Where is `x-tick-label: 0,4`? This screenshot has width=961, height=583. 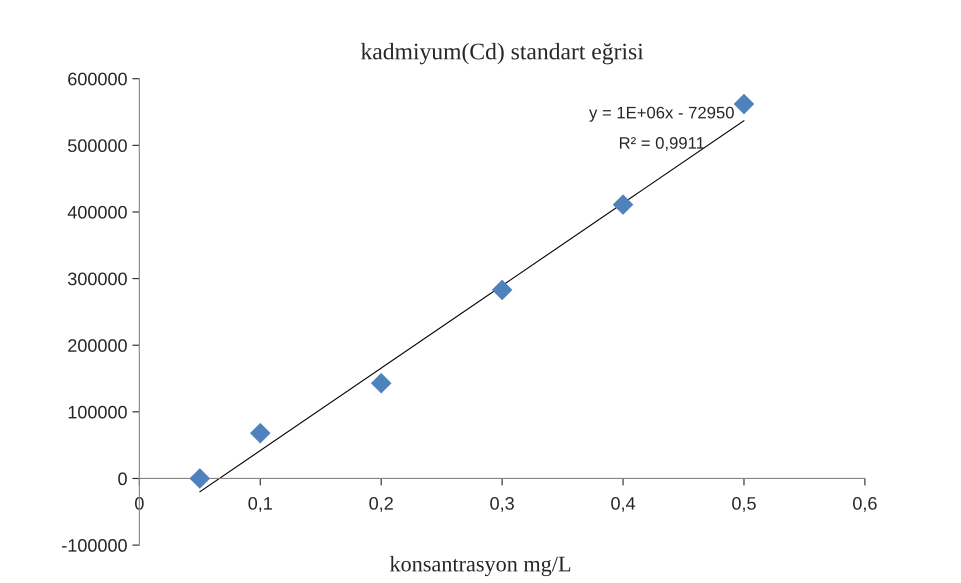
x-tick-label: 0,4 is located at coordinates (623, 504).